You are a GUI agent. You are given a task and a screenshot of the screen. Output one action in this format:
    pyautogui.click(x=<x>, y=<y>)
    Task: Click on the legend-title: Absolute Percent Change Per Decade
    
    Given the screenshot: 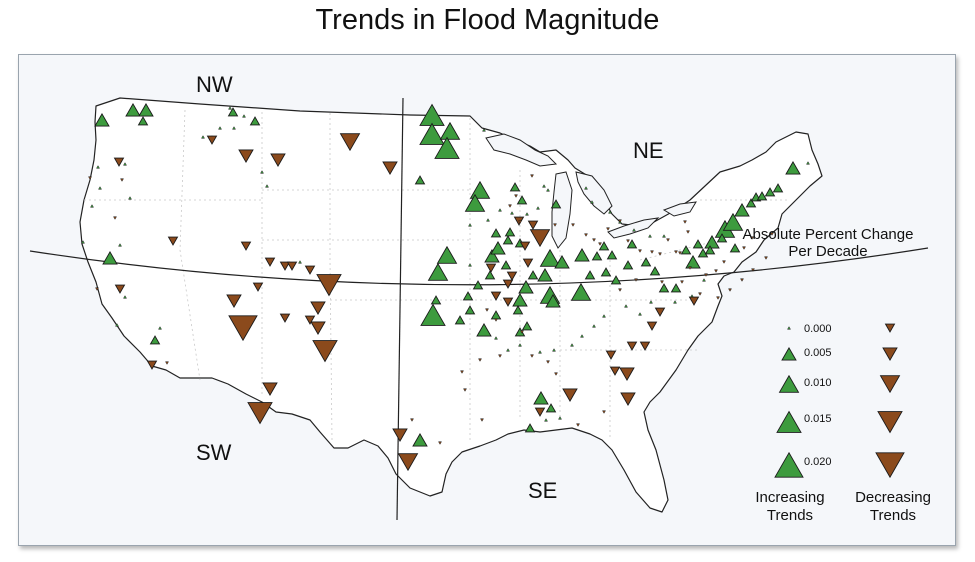 What is the action you would take?
    pyautogui.click(x=828, y=243)
    